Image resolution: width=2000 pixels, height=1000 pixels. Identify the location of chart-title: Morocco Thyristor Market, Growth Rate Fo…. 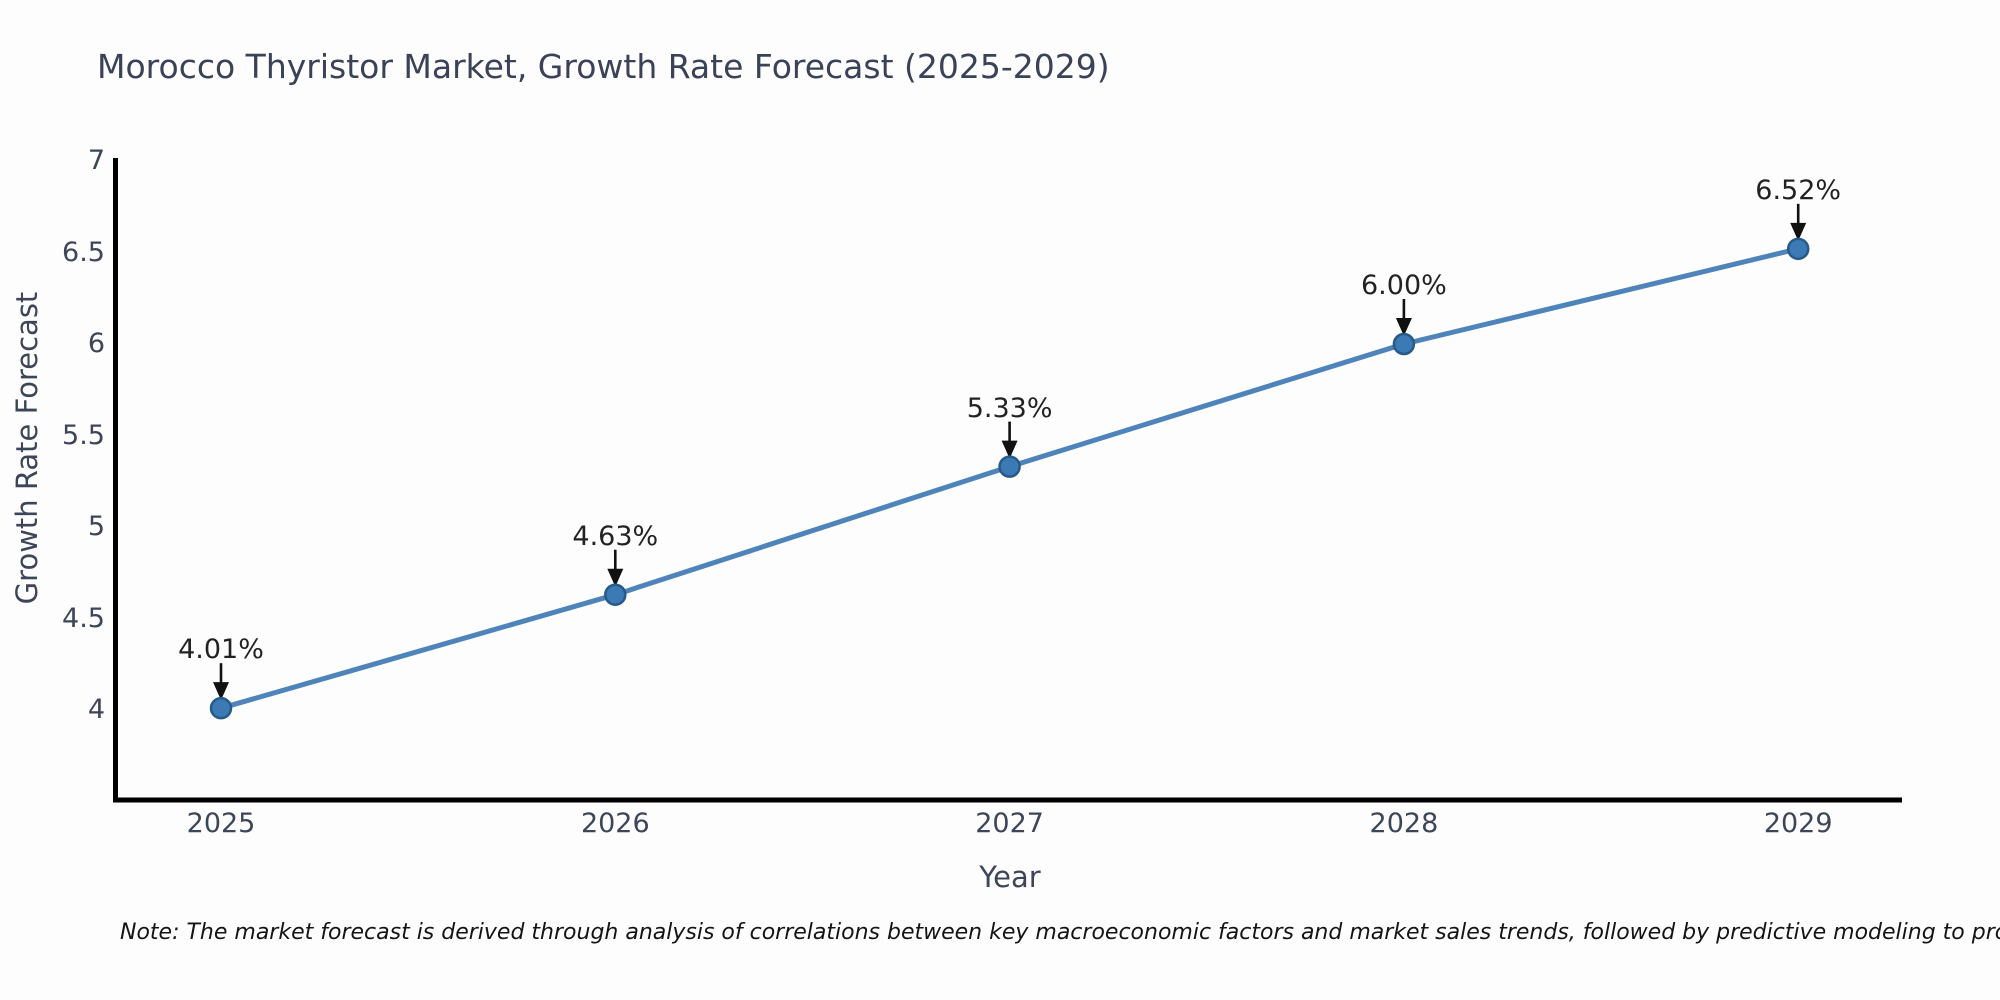
(603, 66).